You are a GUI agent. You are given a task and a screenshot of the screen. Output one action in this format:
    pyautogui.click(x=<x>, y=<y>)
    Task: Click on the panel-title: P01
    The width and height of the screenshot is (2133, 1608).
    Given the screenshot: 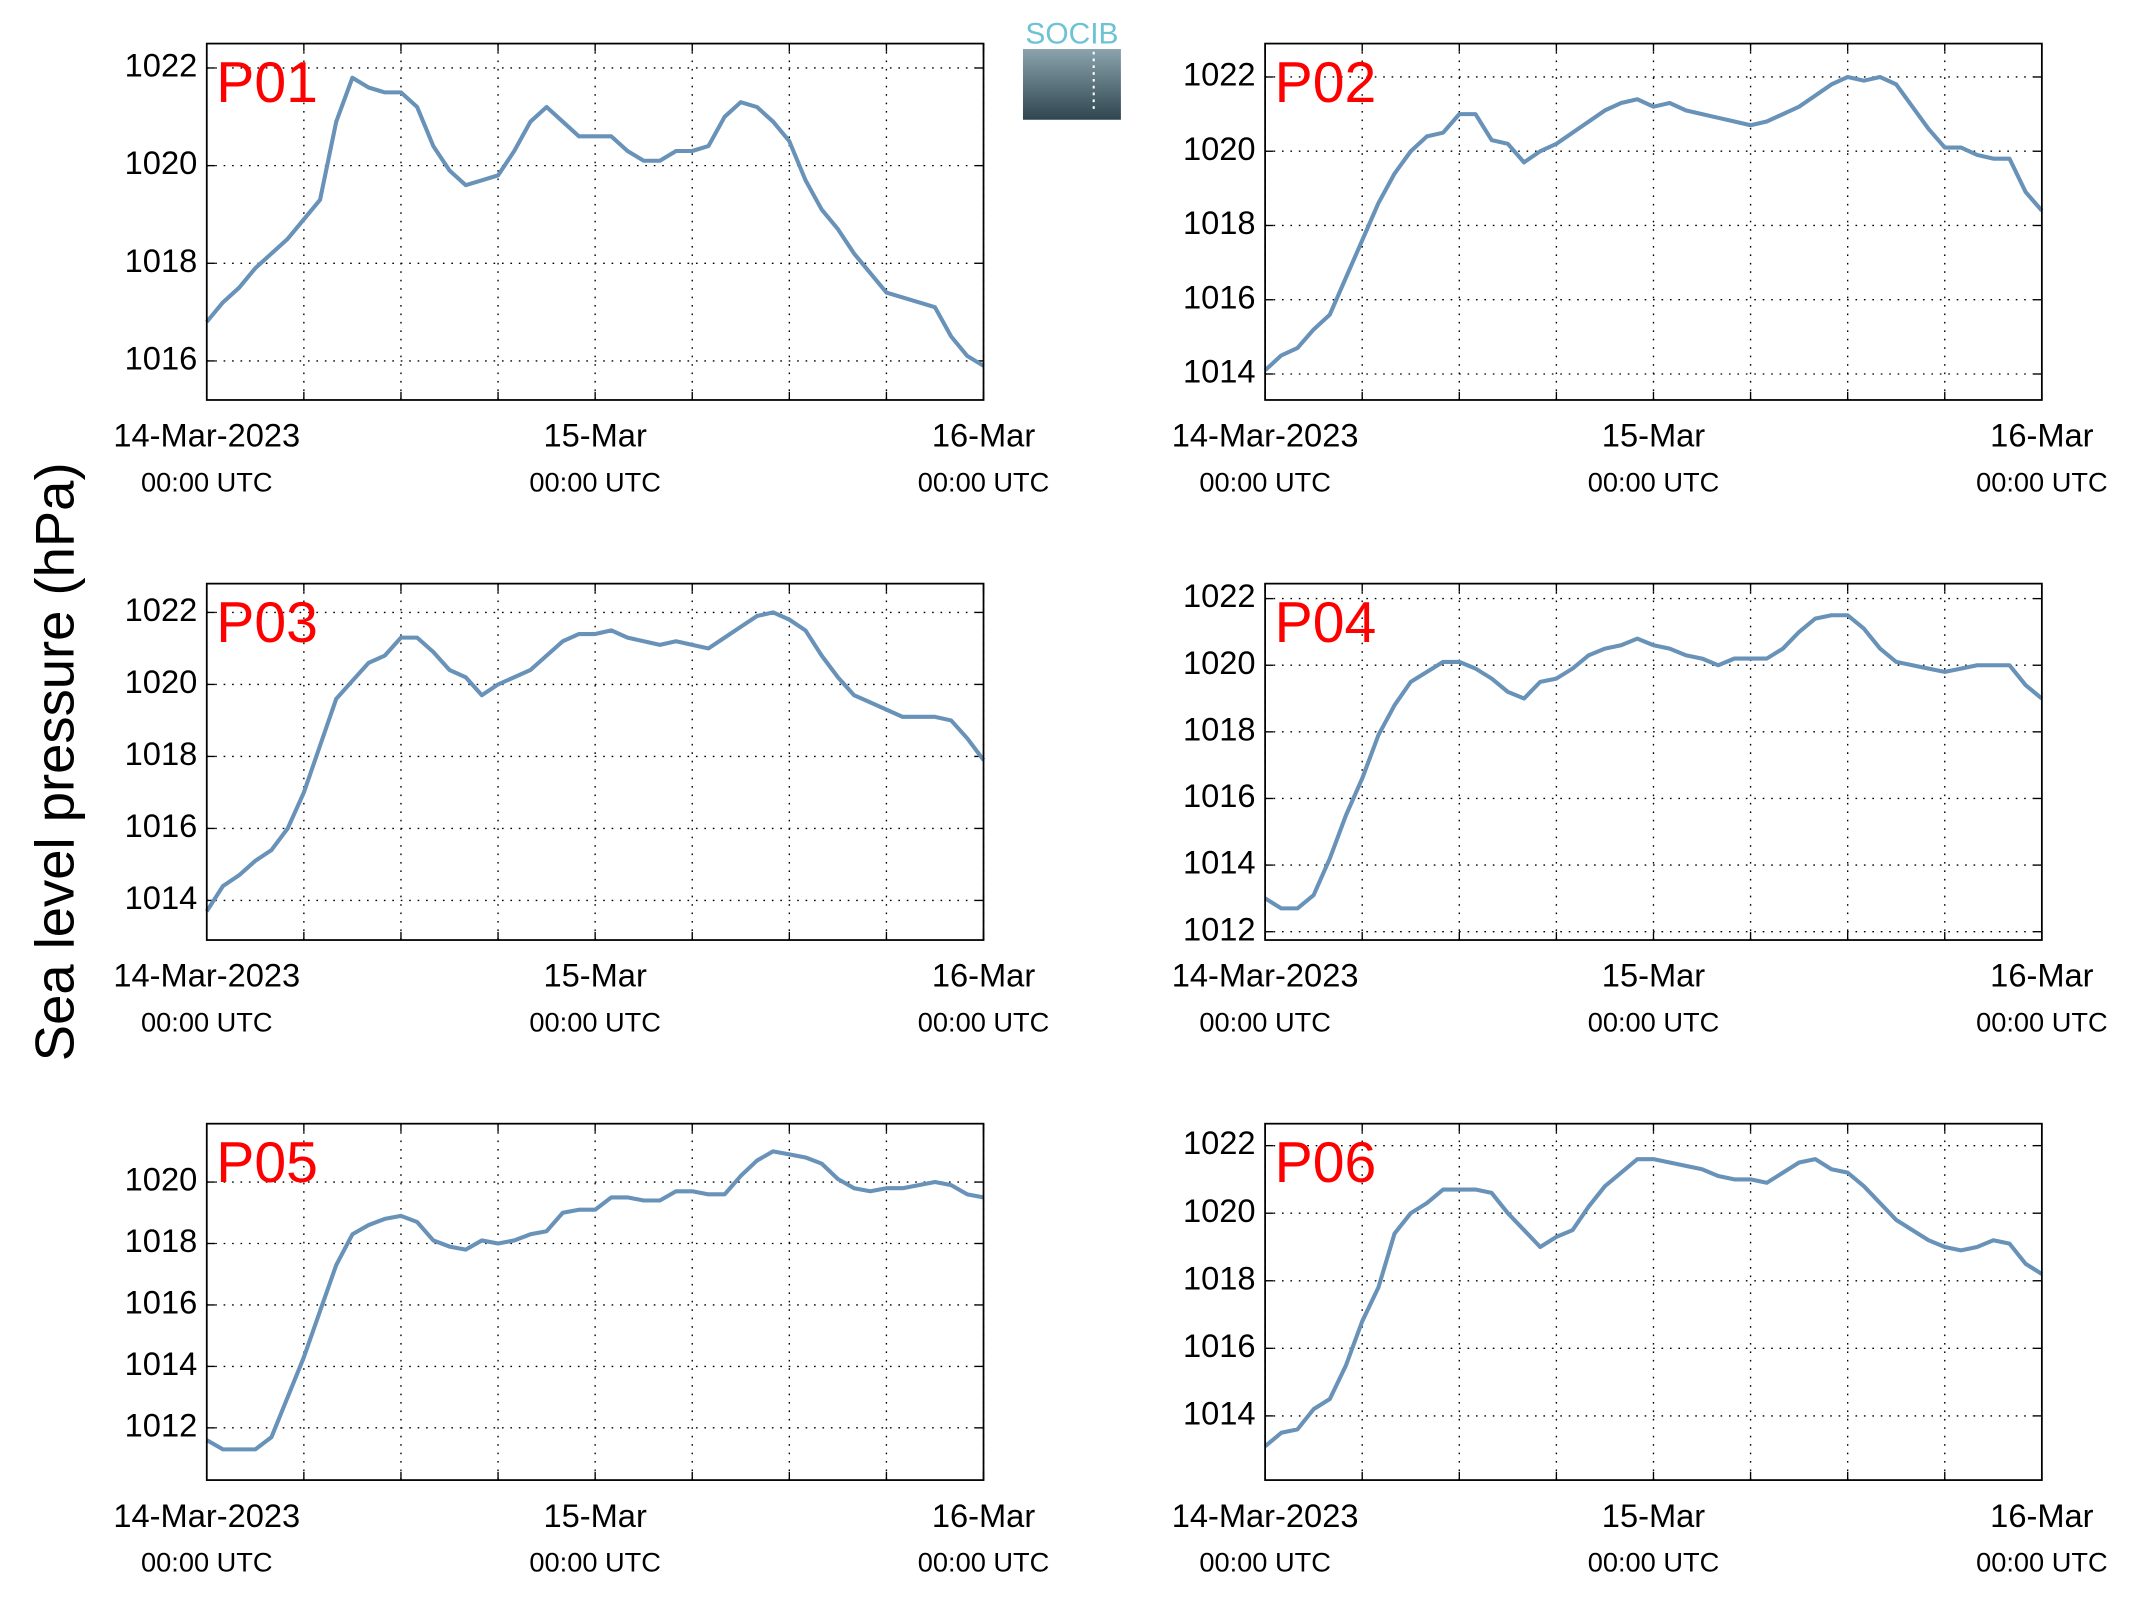 What is the action you would take?
    pyautogui.click(x=267, y=83)
    